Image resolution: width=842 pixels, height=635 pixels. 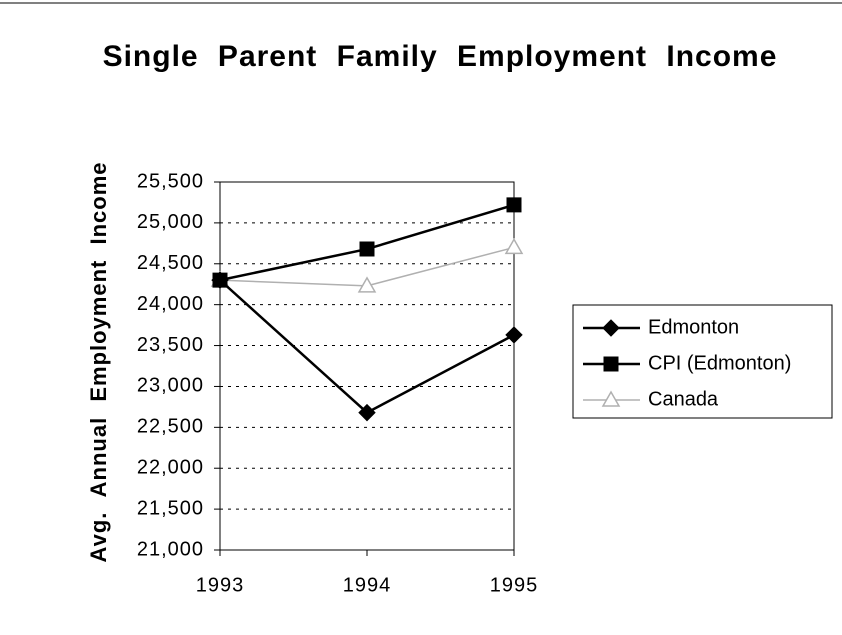 What do you see at coordinates (170, 427) in the screenshot?
I see `y-tick-label: 22,500` at bounding box center [170, 427].